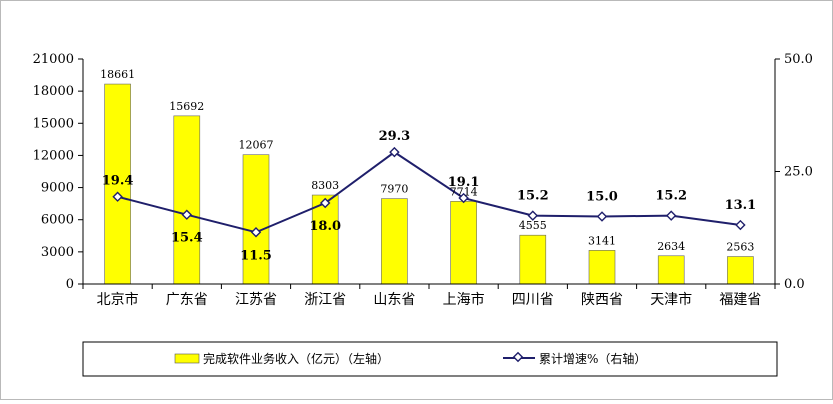 The width and height of the screenshot is (833, 404). What do you see at coordinates (53, 59) in the screenshot?
I see `left-tick-label: 21000` at bounding box center [53, 59].